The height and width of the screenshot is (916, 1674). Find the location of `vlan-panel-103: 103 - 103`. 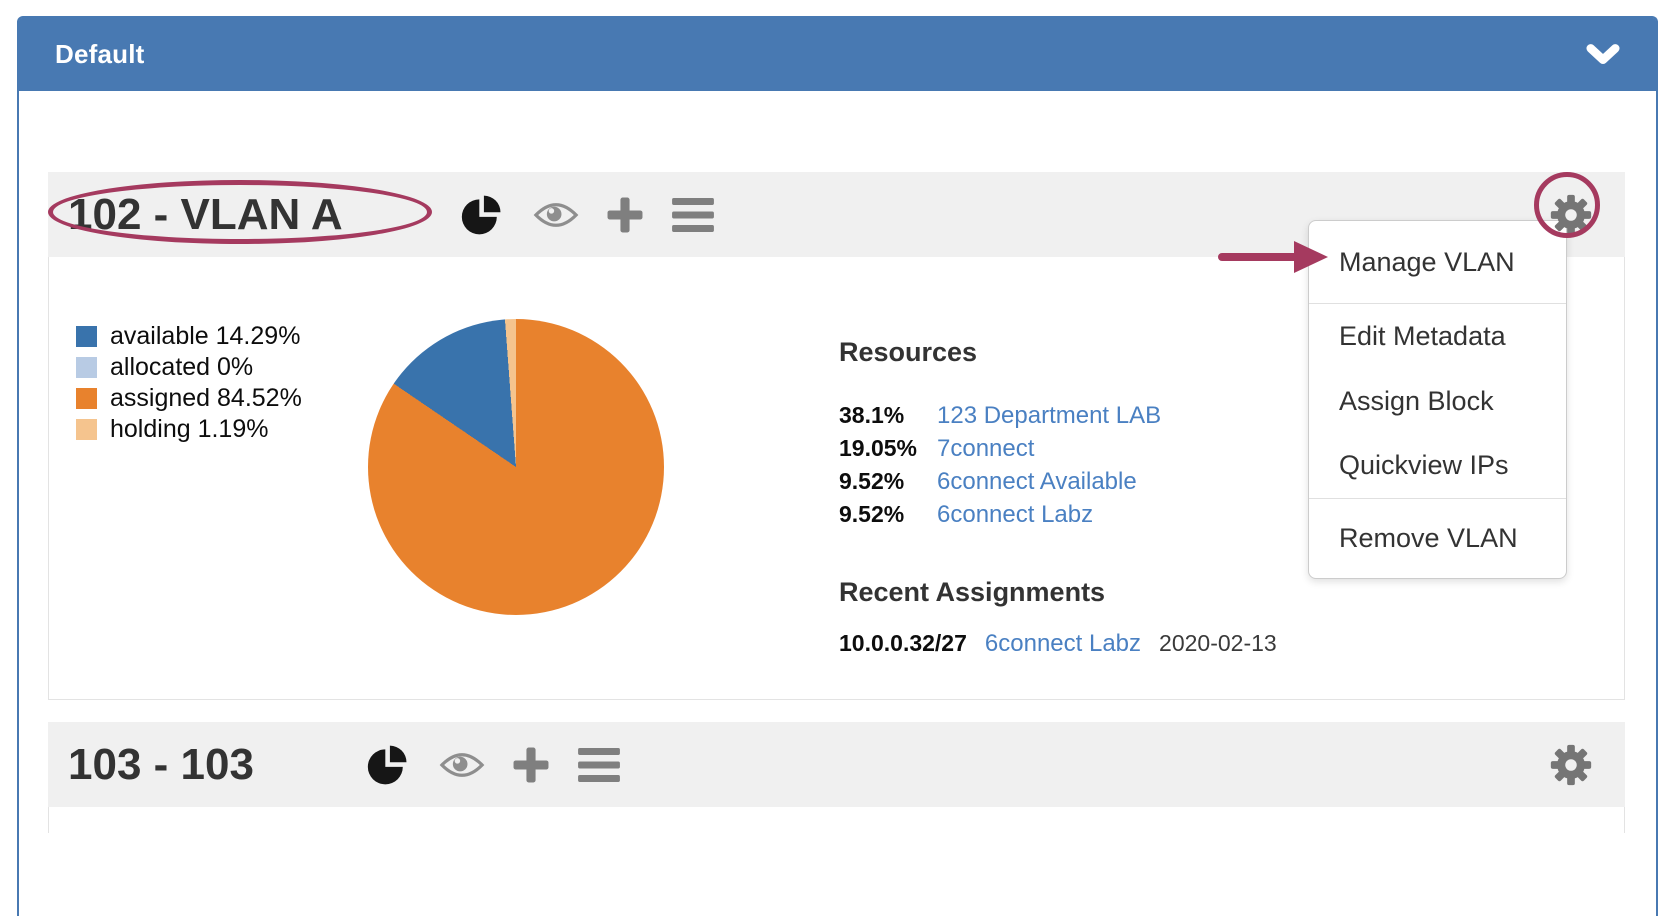

vlan-panel-103: 103 - 103 is located at coordinates (836, 777).